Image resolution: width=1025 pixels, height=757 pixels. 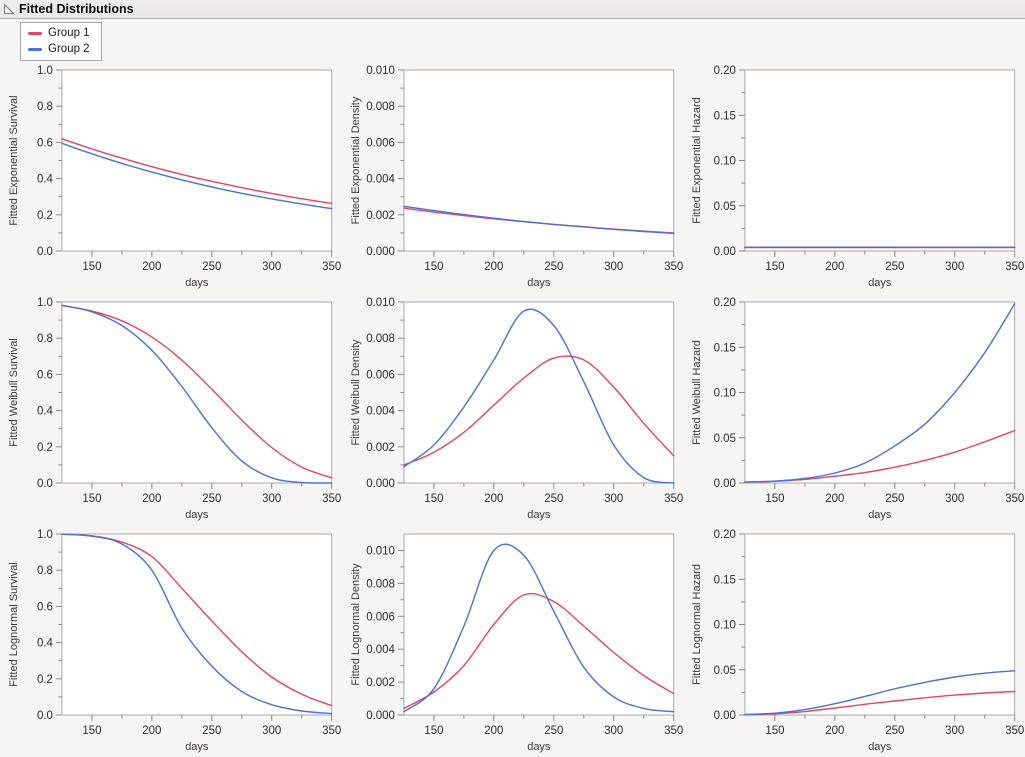 What do you see at coordinates (45, 180) in the screenshot?
I see `y-tick-label: 0.4` at bounding box center [45, 180].